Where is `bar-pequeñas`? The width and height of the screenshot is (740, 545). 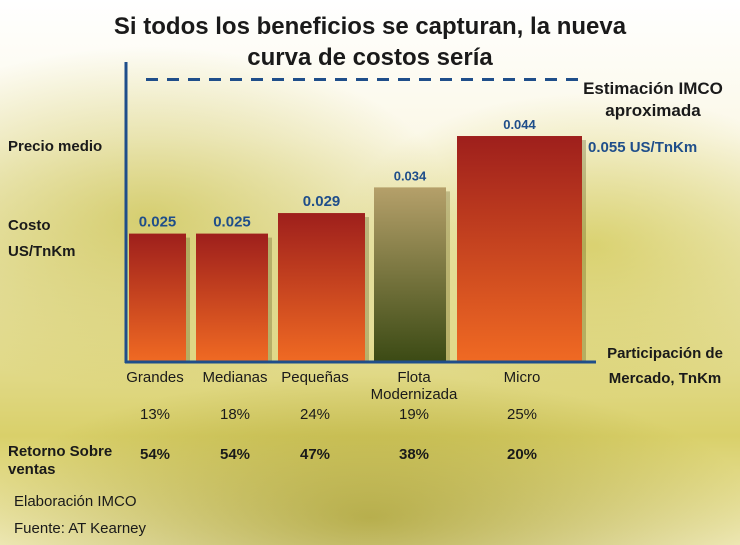
bar-pequeñas is located at coordinates (321, 287).